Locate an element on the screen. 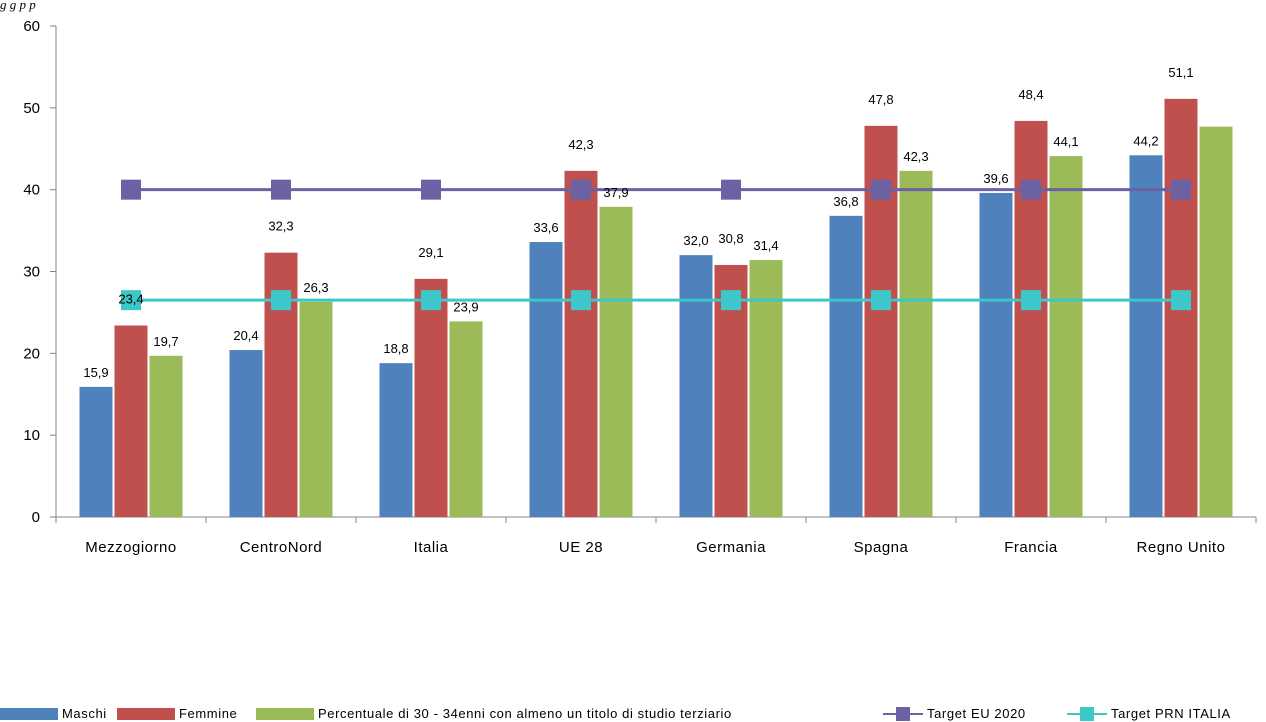 The height and width of the screenshot is (722, 1266). legend-label-maschi: Maschi is located at coordinates (84, 713).